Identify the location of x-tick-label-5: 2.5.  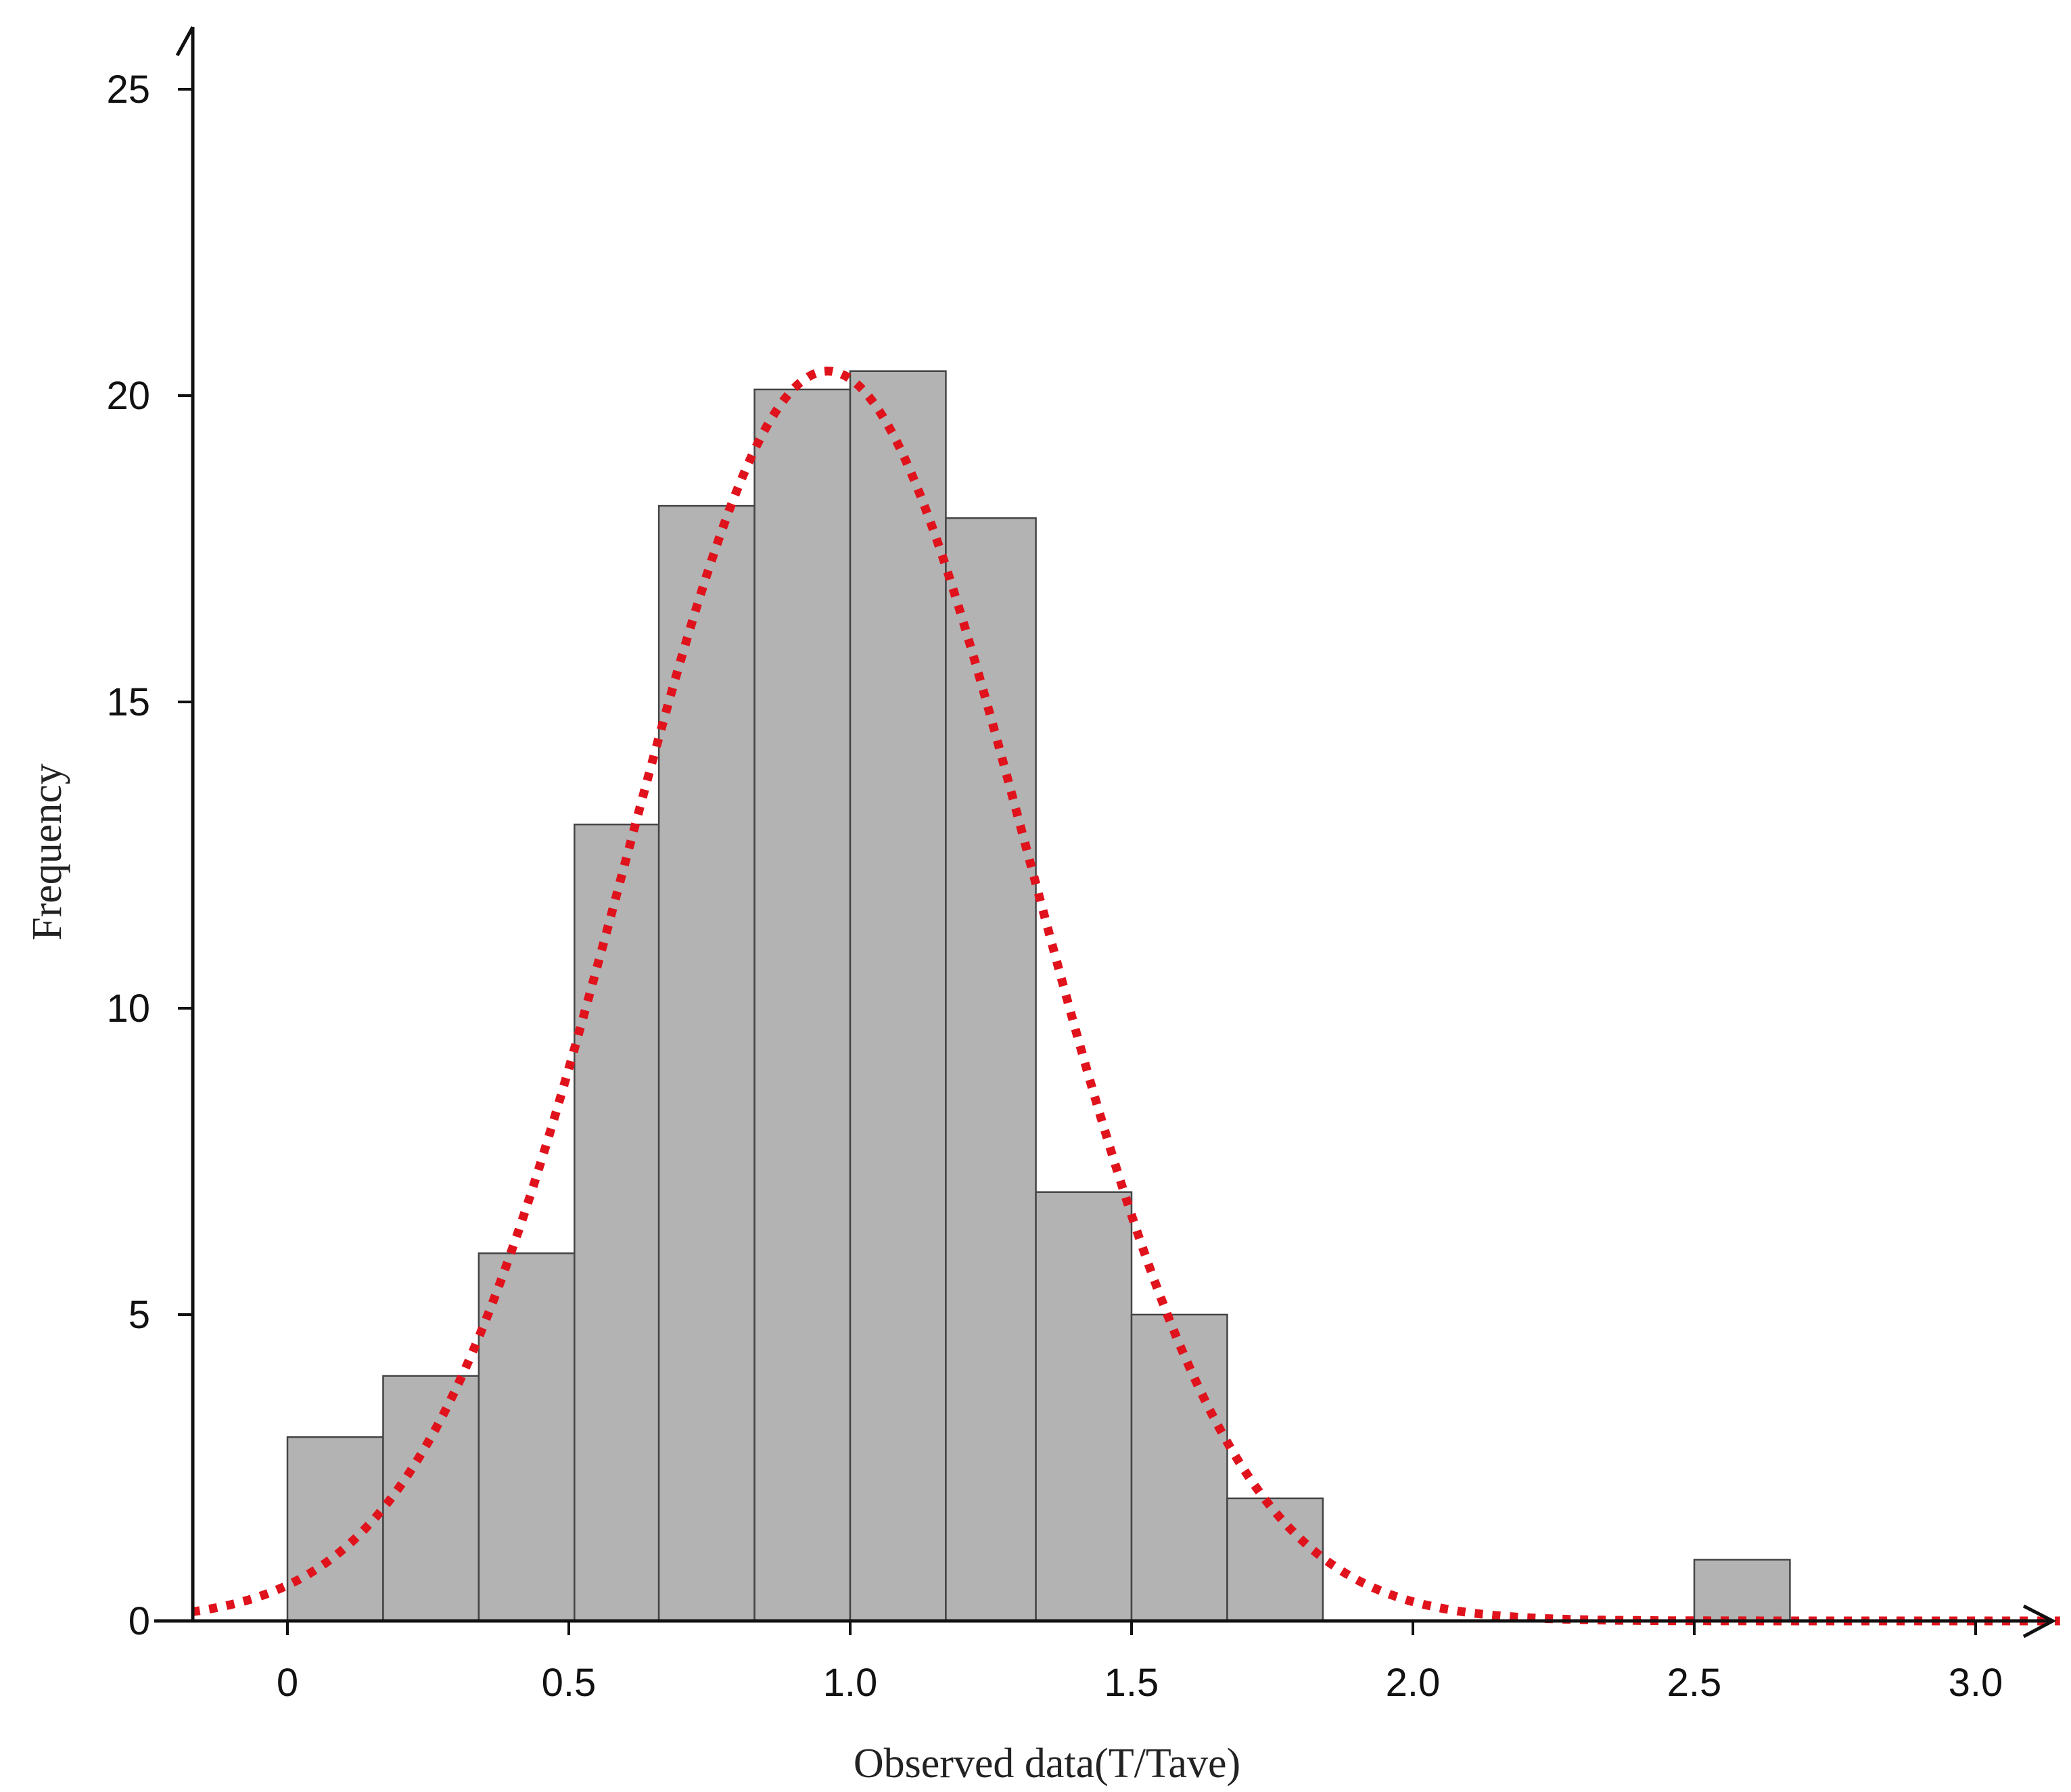
(1695, 1683).